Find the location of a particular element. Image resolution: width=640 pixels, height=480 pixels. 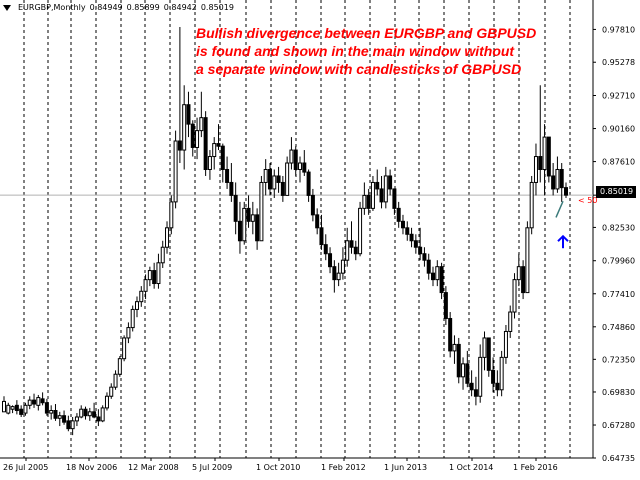

y-tick-label-8: 0.77410 is located at coordinates (618, 294).